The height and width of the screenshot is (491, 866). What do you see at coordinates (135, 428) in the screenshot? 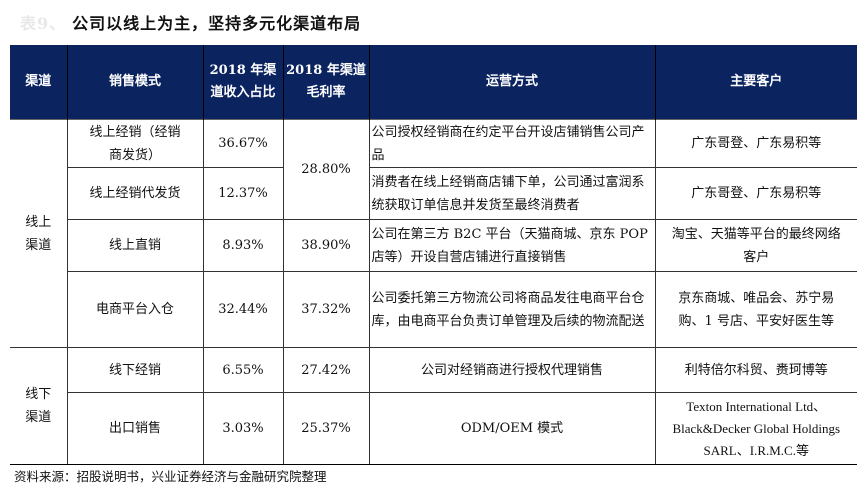
I see `mode-cell: 出口销售` at bounding box center [135, 428].